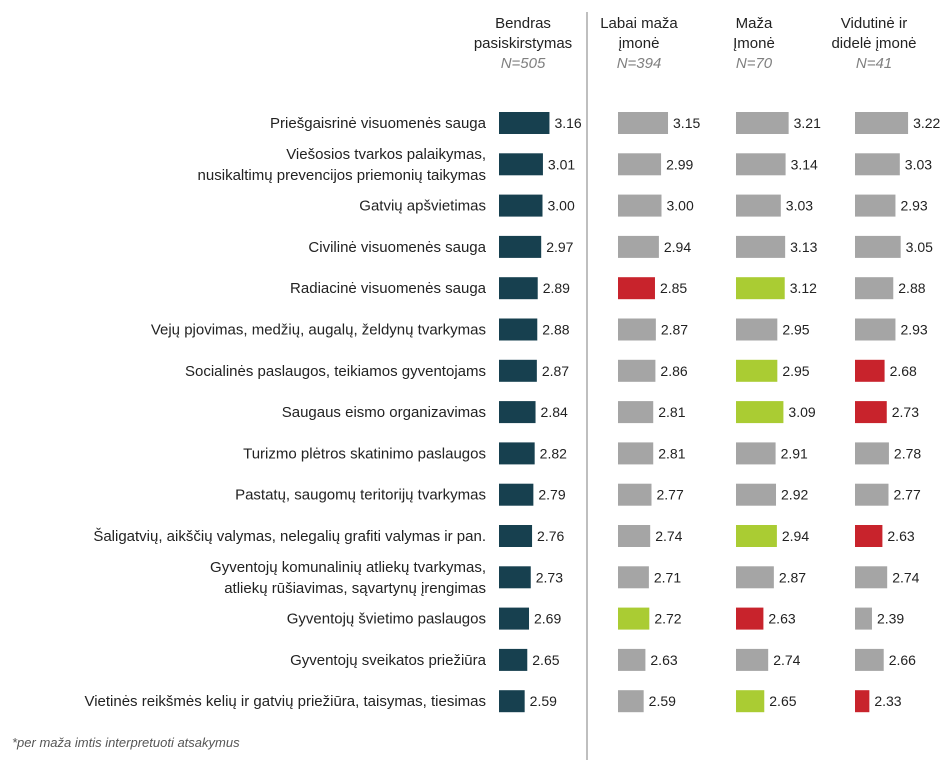  Describe the element at coordinates (554, 412) in the screenshot. I see `data-label: 2.84` at that location.